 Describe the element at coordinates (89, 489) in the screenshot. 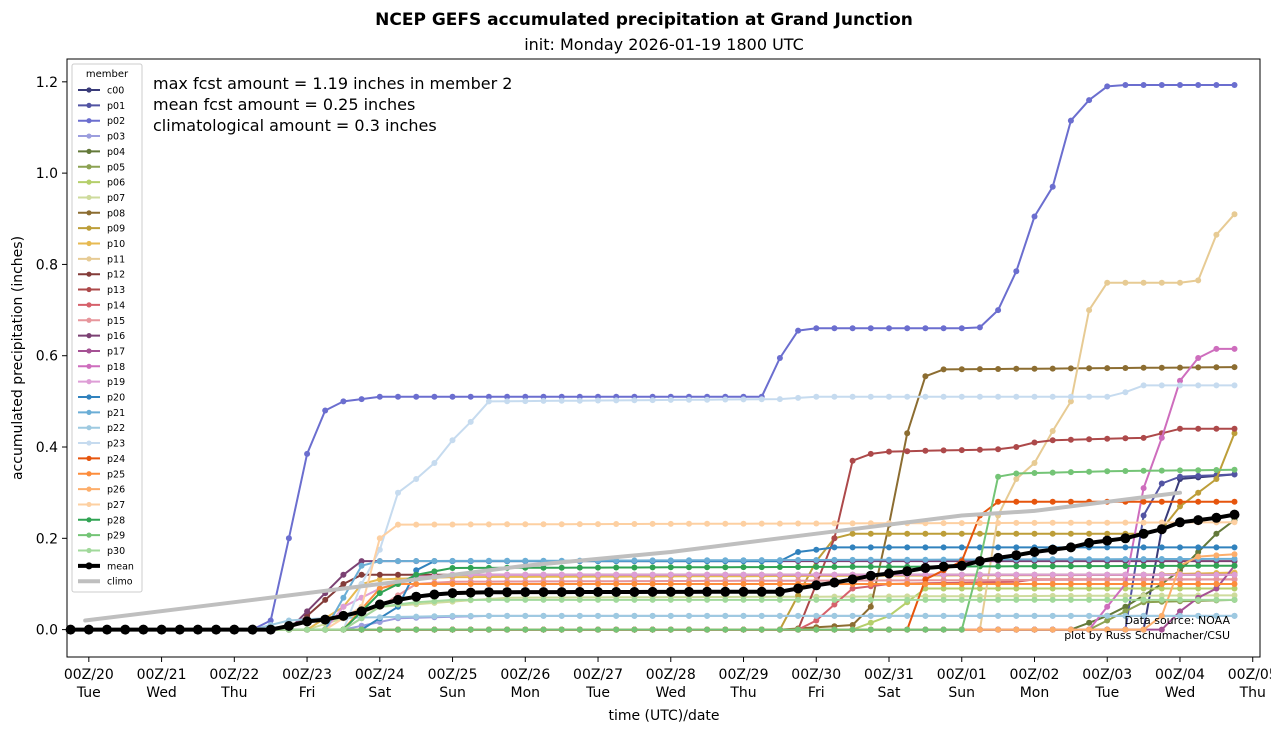

I see `legend-marker-p26` at that location.